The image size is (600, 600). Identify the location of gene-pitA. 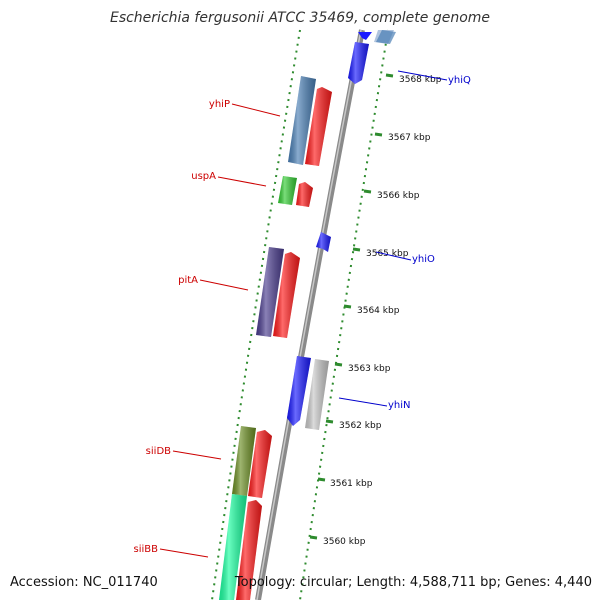
(270, 292).